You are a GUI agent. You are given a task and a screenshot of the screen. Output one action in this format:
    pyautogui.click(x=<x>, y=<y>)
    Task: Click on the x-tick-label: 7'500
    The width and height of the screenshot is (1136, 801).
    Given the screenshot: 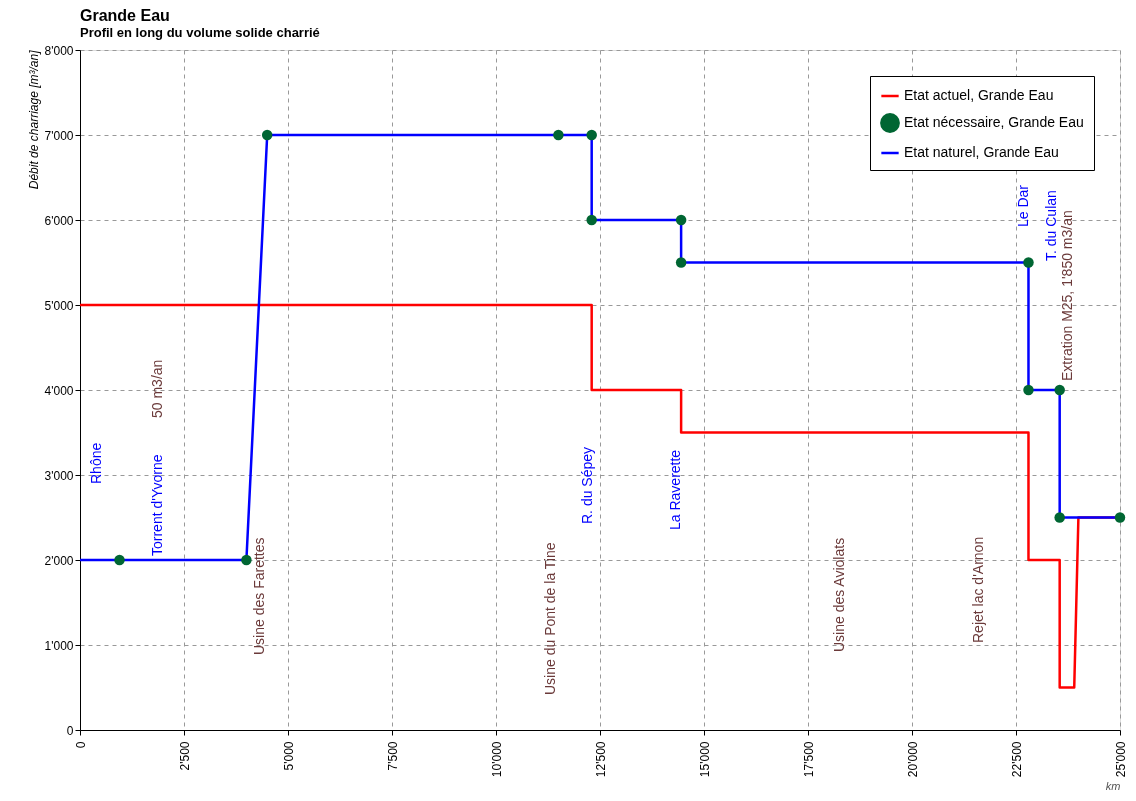 What is the action you would take?
    pyautogui.click(x=392, y=756)
    